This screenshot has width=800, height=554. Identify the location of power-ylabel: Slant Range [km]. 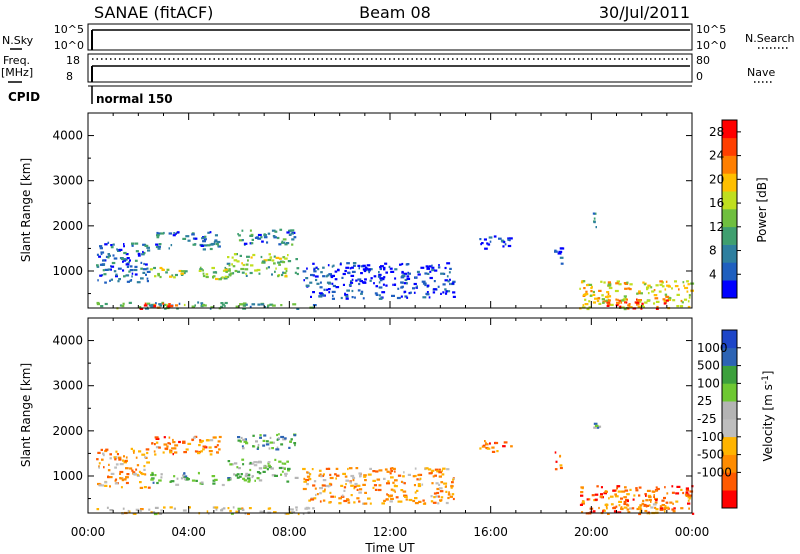
(26, 210).